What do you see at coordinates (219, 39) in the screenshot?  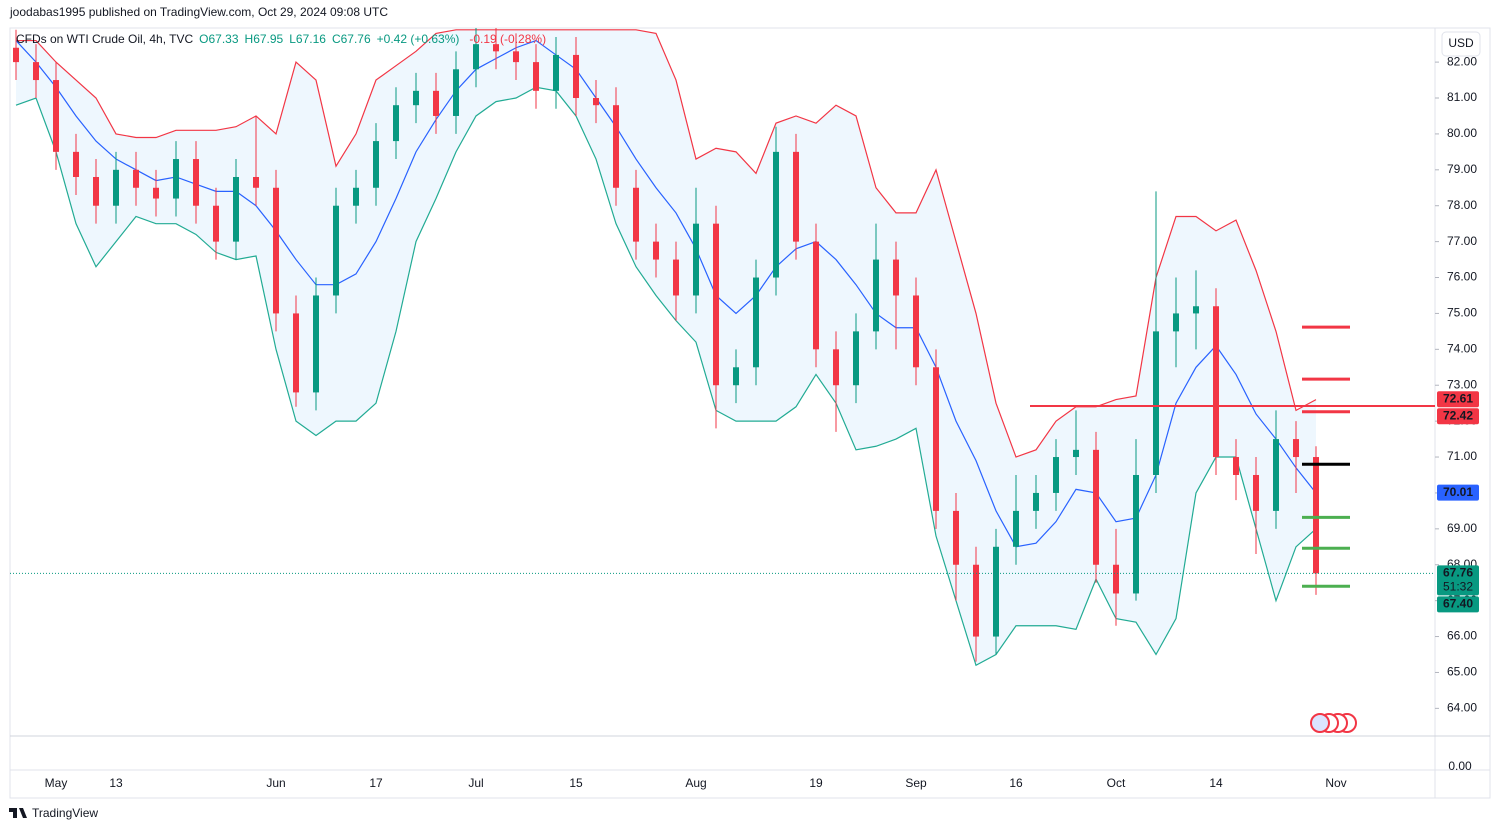 I see `legend-value: O67.33` at bounding box center [219, 39].